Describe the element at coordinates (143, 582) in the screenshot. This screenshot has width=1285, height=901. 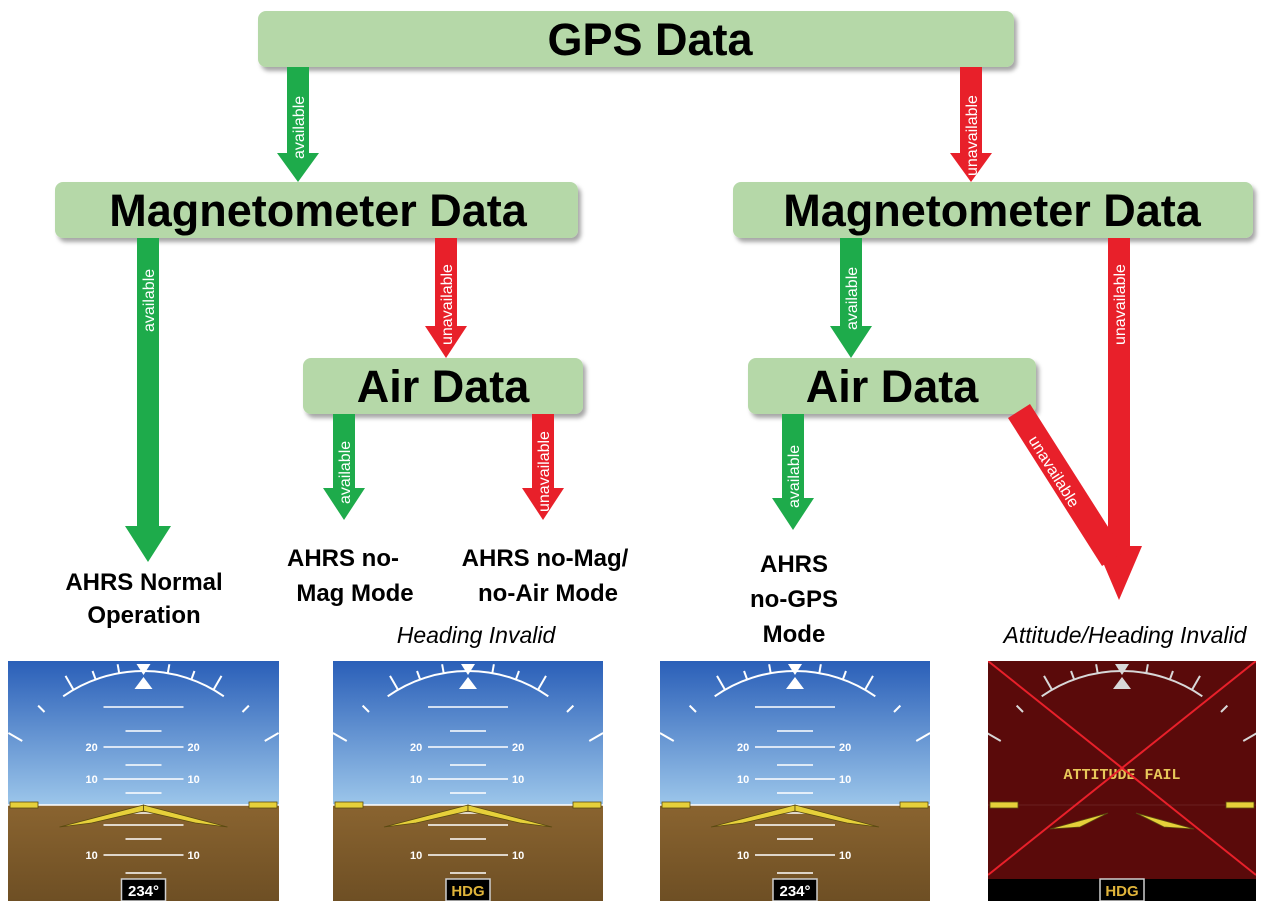
I see `mode-normal-line1: AHRS Normal` at that location.